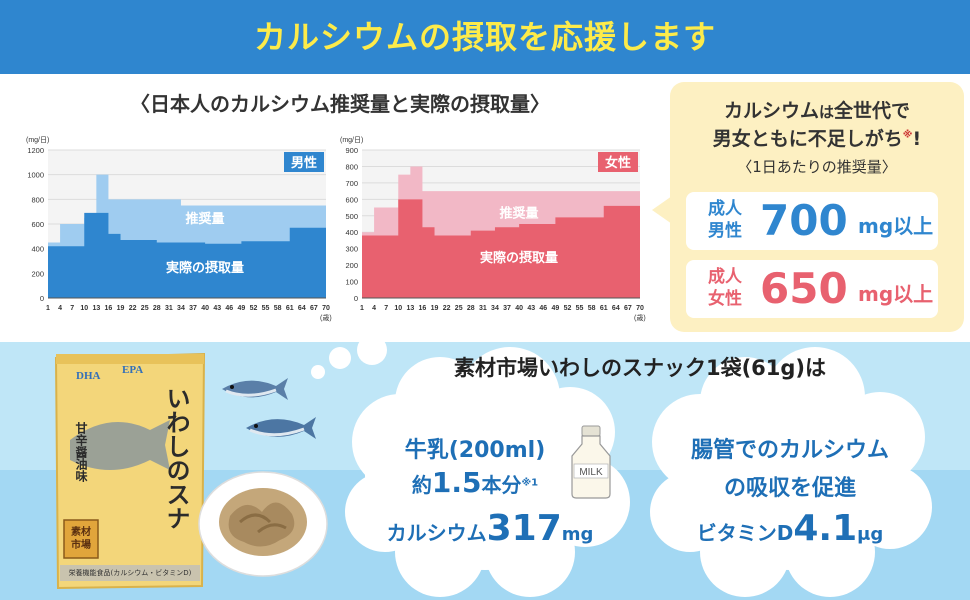 The height and width of the screenshot is (600, 970). Describe the element at coordinates (543, 308) in the screenshot. I see `x-tick-label: 46` at that location.